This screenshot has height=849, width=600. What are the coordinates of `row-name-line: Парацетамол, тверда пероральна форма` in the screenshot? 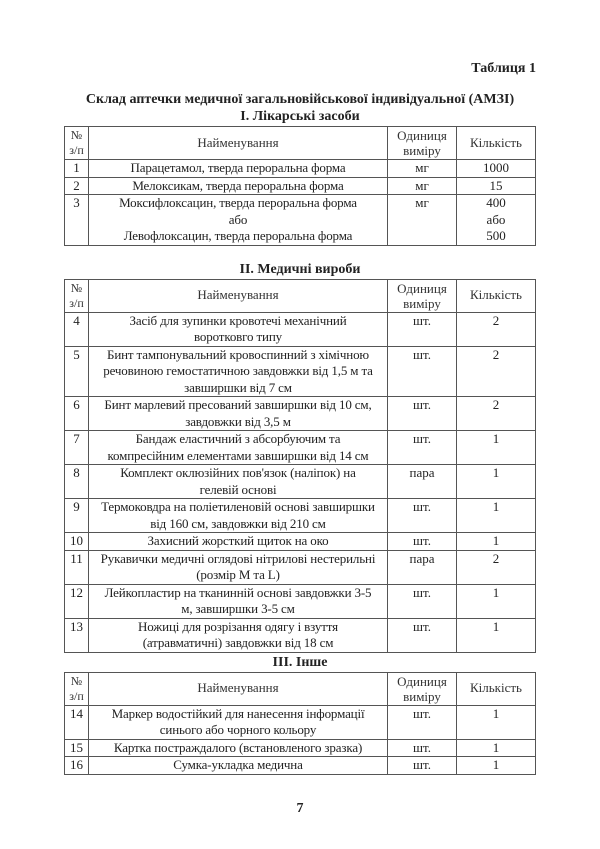 It's located at (238, 167).